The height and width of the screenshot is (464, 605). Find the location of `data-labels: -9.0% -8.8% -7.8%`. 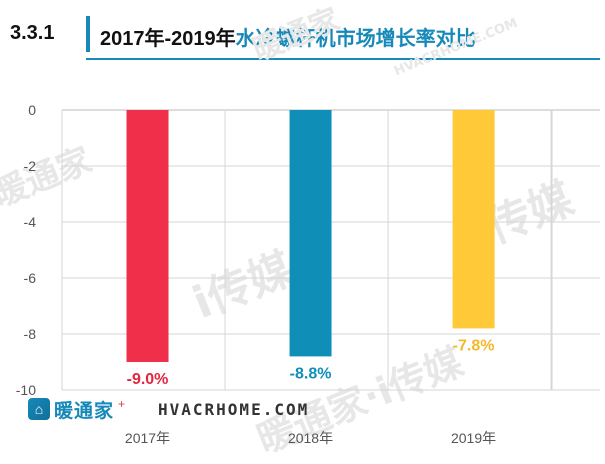

data-labels: -9.0% -8.8% -7.8% is located at coordinates (311, 362).